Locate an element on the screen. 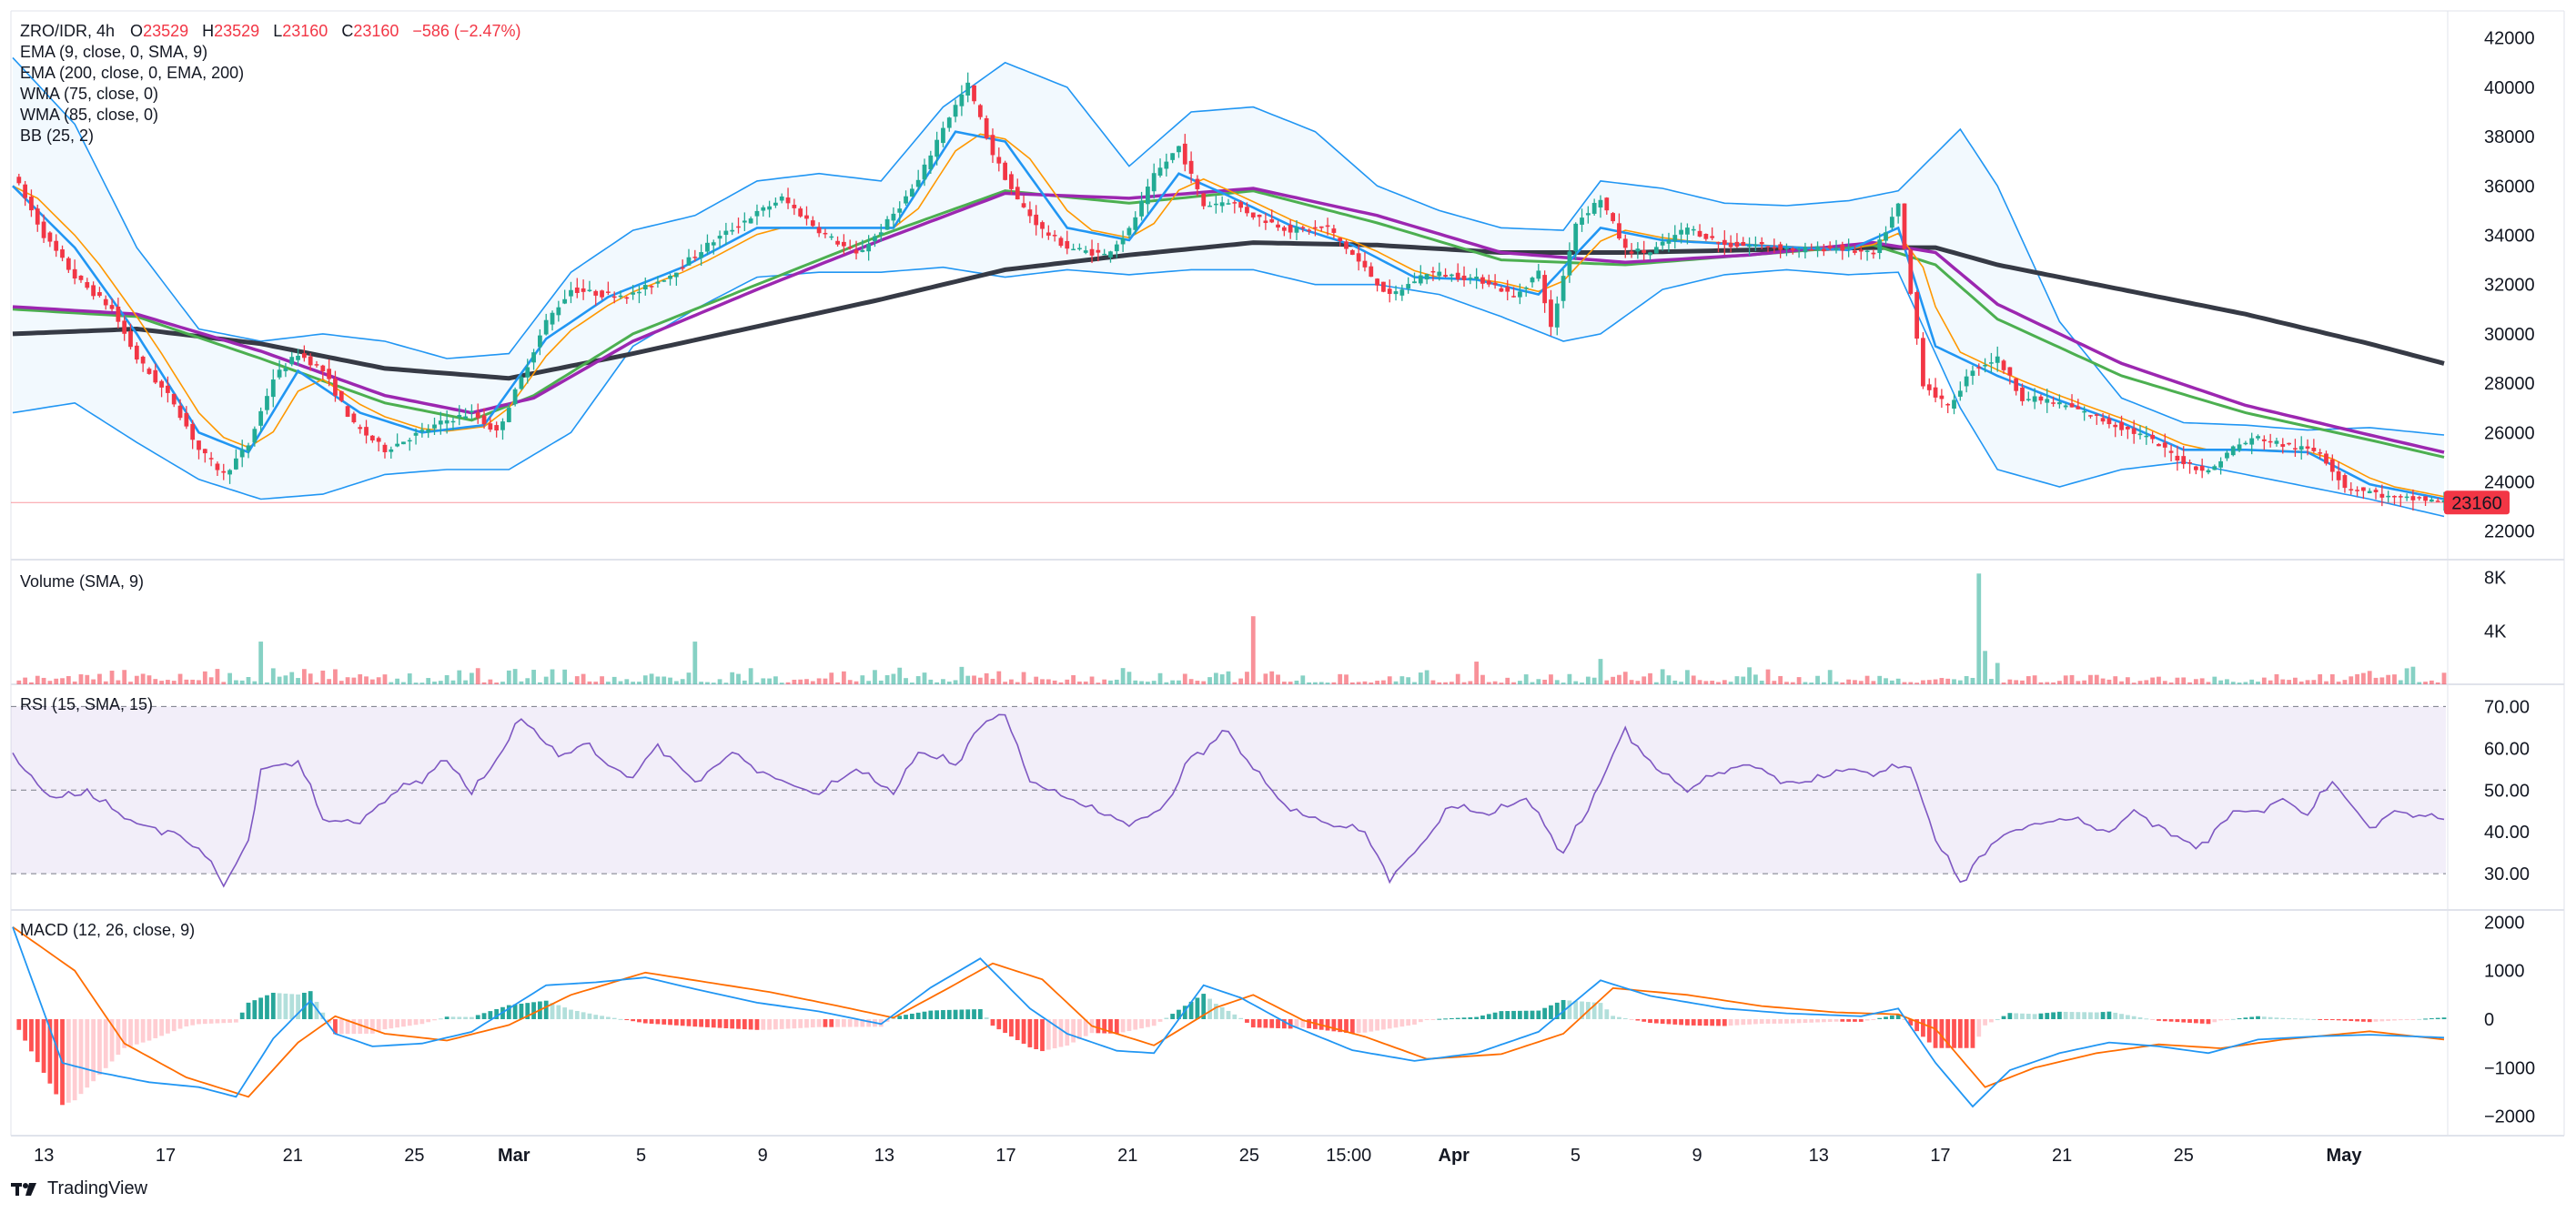 The image size is (2576, 1213). volume-pane-title: Volume (SMA, 9) is located at coordinates (82, 581).